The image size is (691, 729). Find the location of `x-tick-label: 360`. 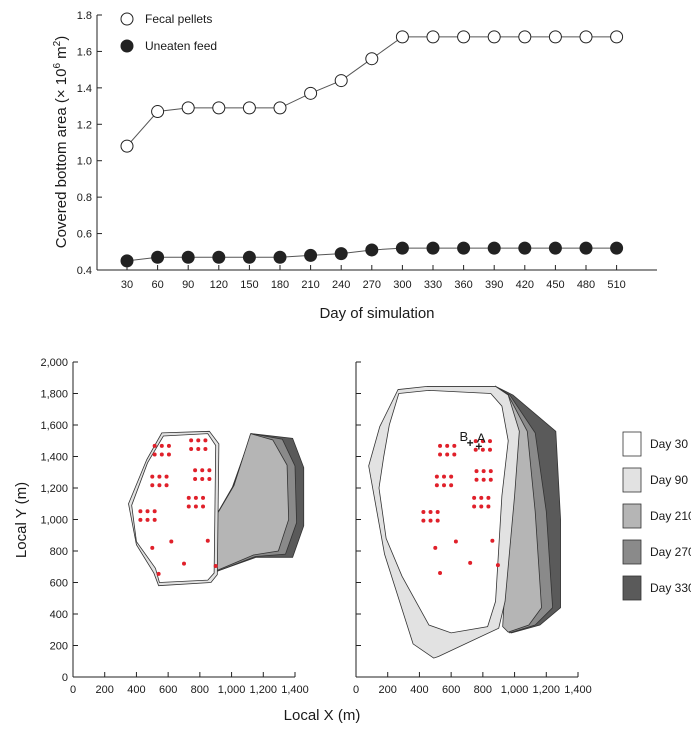

x-tick-label: 360 is located at coordinates (463, 285).